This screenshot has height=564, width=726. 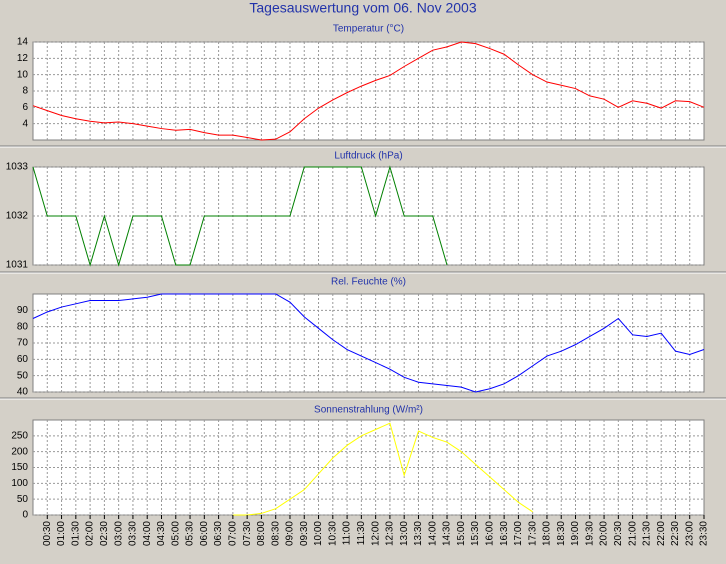 I want to click on x-tick-label: 04:30, so click(x=161, y=533).